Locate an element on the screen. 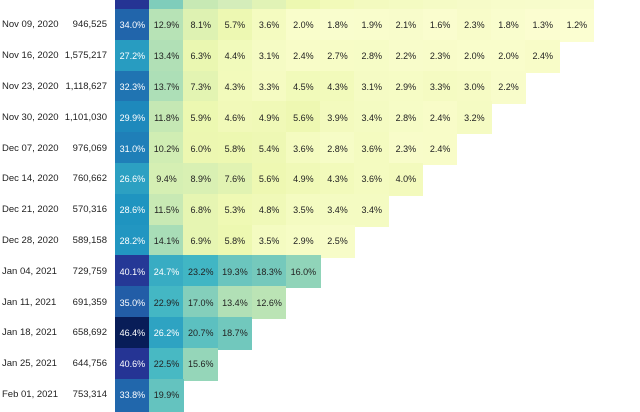 The image size is (640, 412). heatmap-cell: 6.8% is located at coordinates (201, 210).